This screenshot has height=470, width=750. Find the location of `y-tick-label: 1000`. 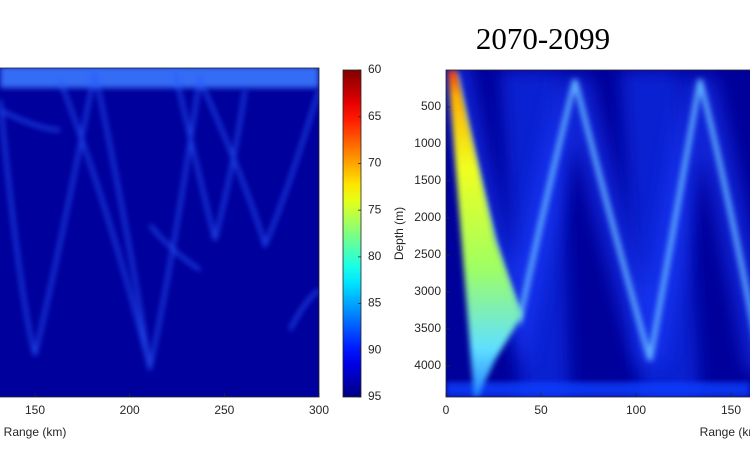

y-tick-label: 1000 is located at coordinates (427, 143).